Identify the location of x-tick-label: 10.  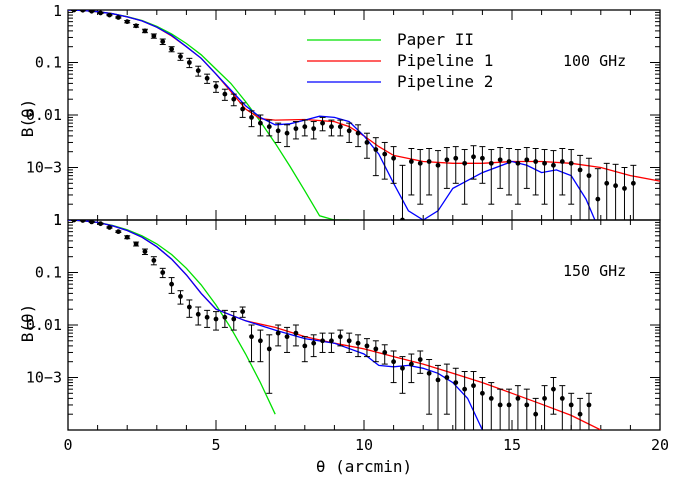
(364, 445).